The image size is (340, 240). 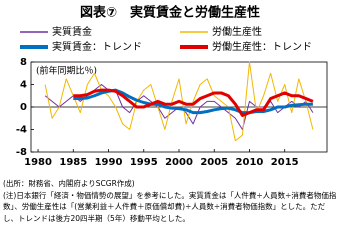 What do you see at coordinates (237, 31) in the screenshot?
I see `legend-label: 労働生産性` at bounding box center [237, 31].